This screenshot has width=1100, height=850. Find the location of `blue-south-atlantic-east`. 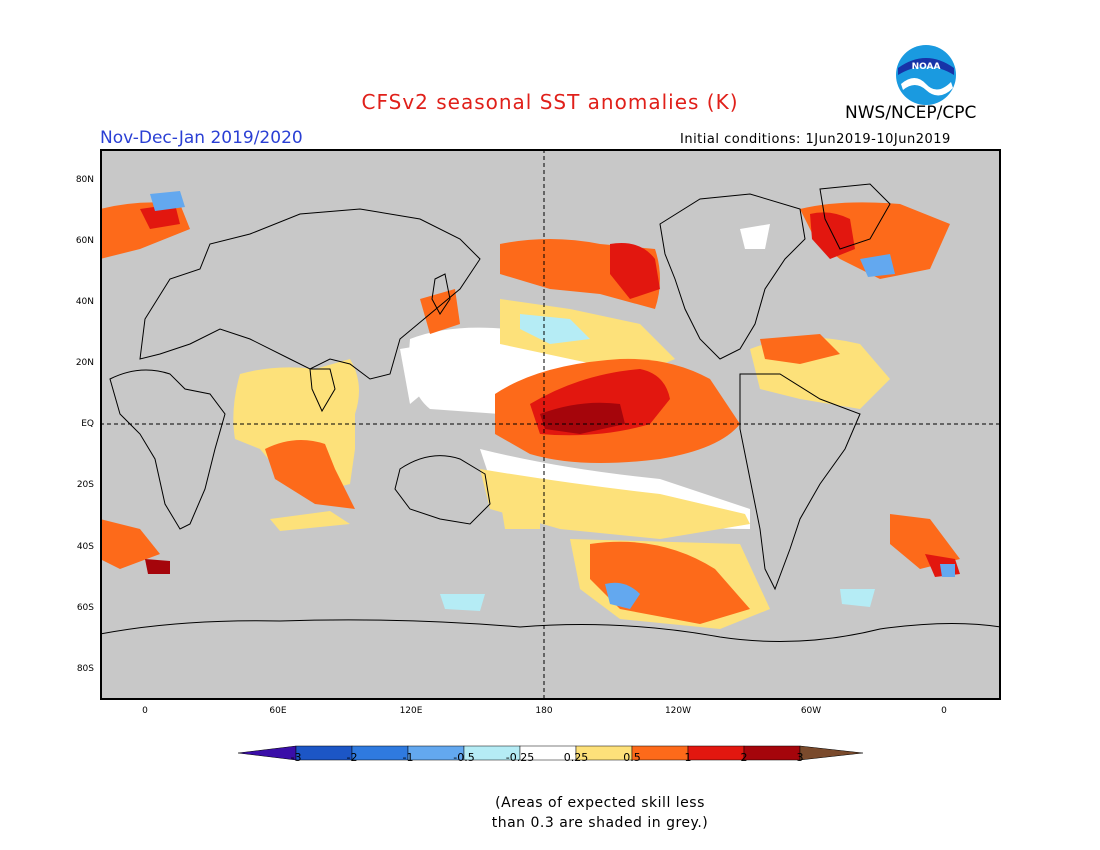

blue-south-atlantic-east is located at coordinates (947, 570).